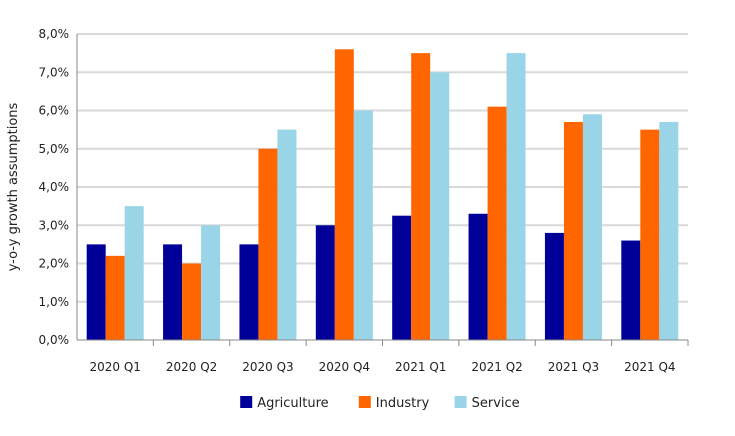 This screenshot has width=735, height=436. What do you see at coordinates (114, 367) in the screenshot?
I see `x-tick-label: 2020 Q1` at bounding box center [114, 367].